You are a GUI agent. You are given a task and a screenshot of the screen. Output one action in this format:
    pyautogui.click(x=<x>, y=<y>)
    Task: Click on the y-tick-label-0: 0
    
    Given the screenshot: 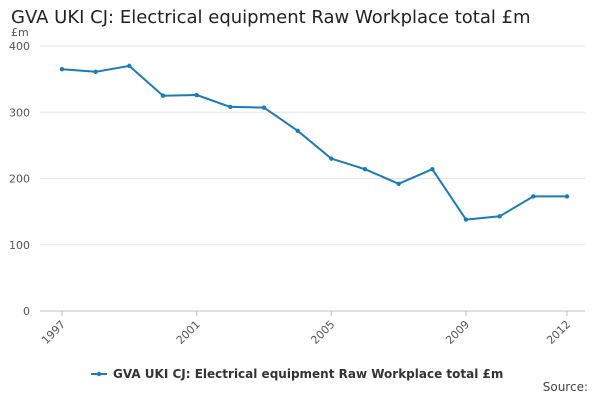 What is the action you would take?
    pyautogui.click(x=26, y=311)
    